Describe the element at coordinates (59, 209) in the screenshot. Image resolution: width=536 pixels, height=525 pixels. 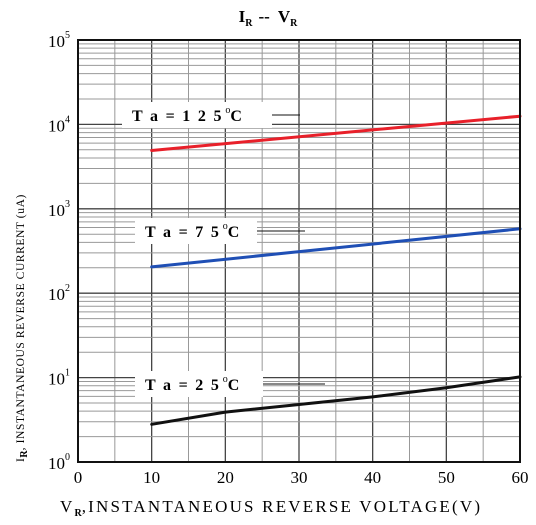
I see `y-tick-label: 10³` at that location.